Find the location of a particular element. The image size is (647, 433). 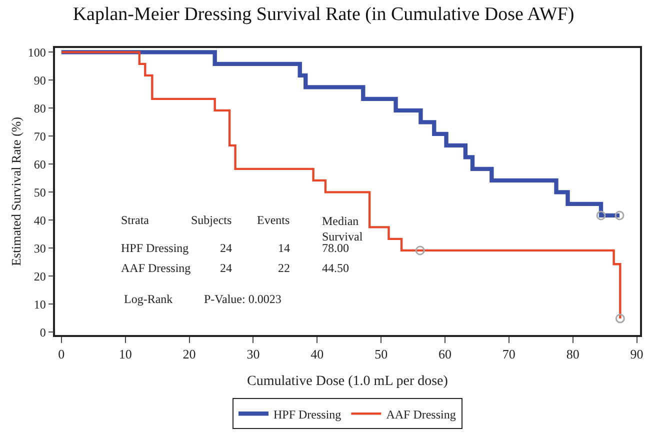

x-tick-label: 70 is located at coordinates (509, 354).